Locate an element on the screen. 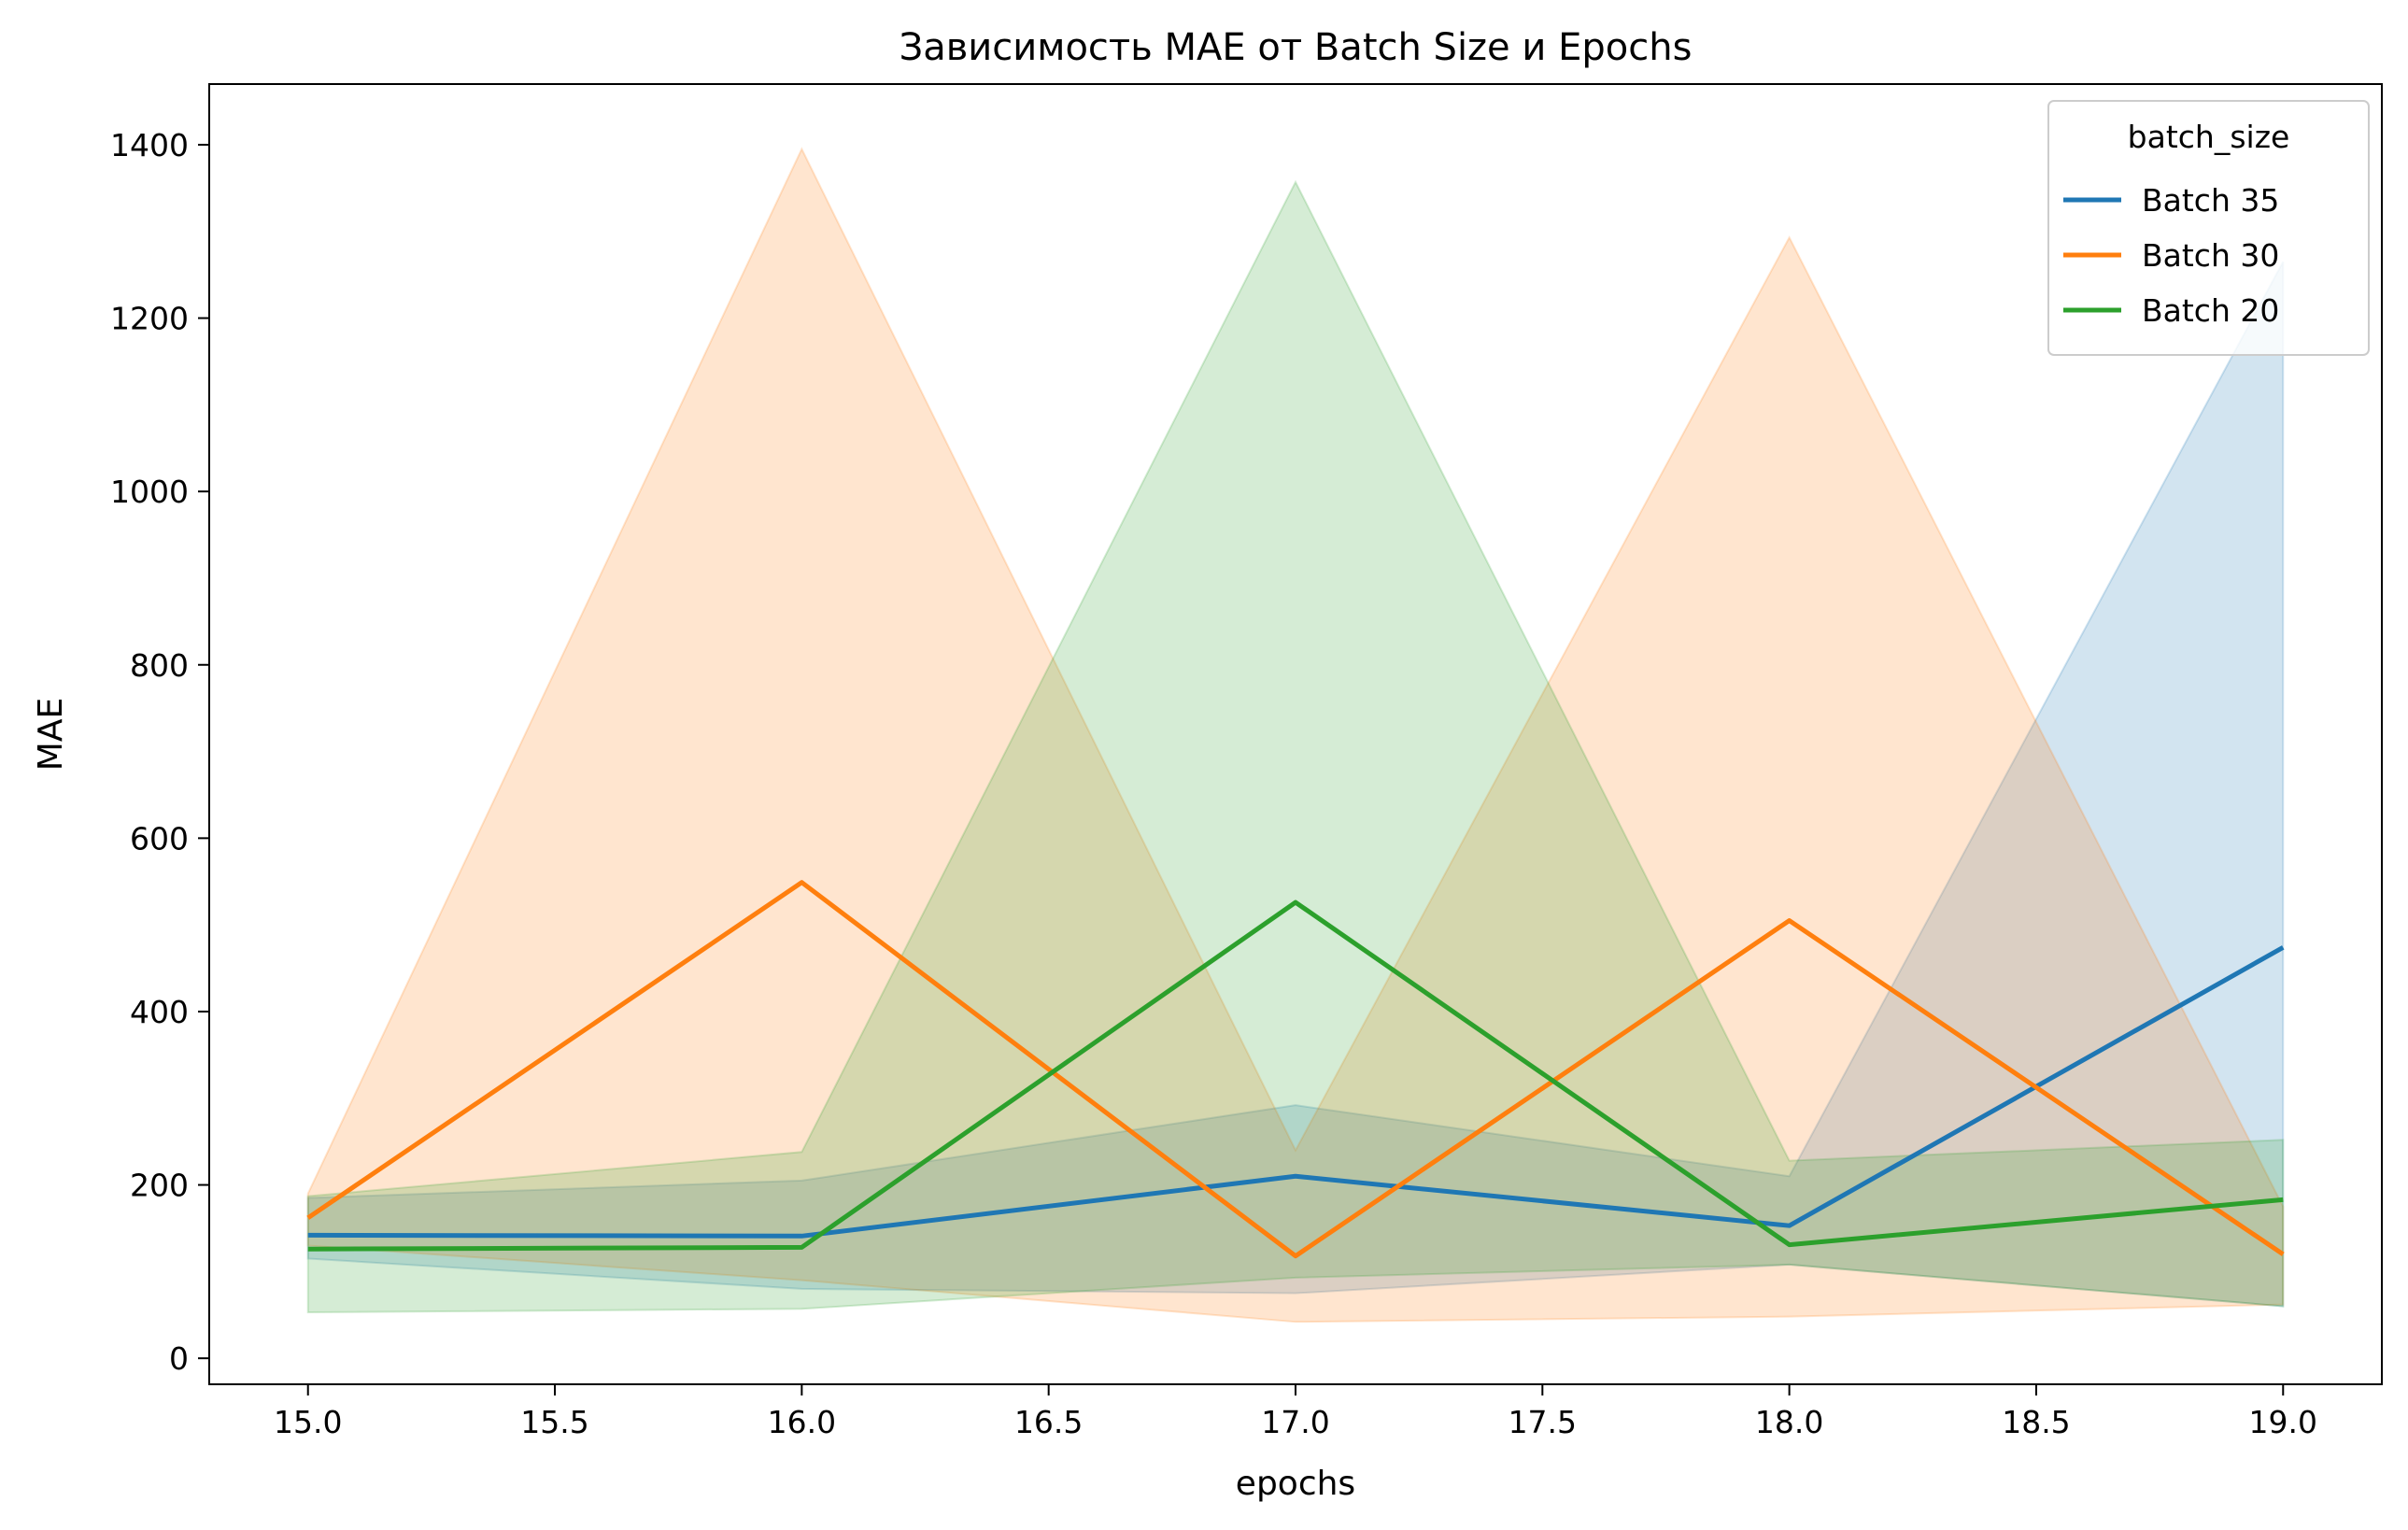 Image resolution: width=2408 pixels, height=1530 pixels. x-tick-label-7: 18.5 is located at coordinates (2036, 1422).